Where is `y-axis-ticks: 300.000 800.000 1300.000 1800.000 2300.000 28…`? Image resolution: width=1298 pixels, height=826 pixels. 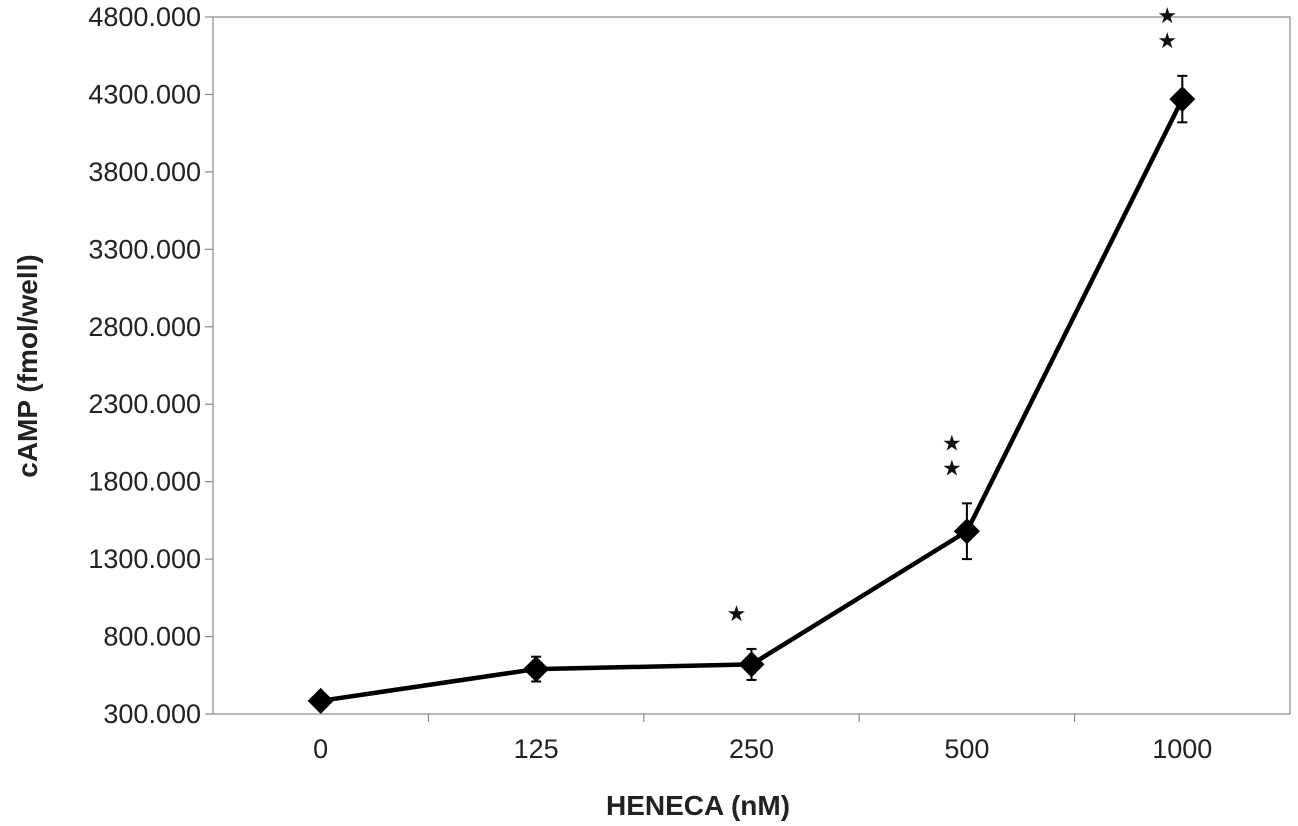
y-axis-ticks: 300.000 800.000 1300.000 1800.000 2300.000 28… is located at coordinates (150, 365).